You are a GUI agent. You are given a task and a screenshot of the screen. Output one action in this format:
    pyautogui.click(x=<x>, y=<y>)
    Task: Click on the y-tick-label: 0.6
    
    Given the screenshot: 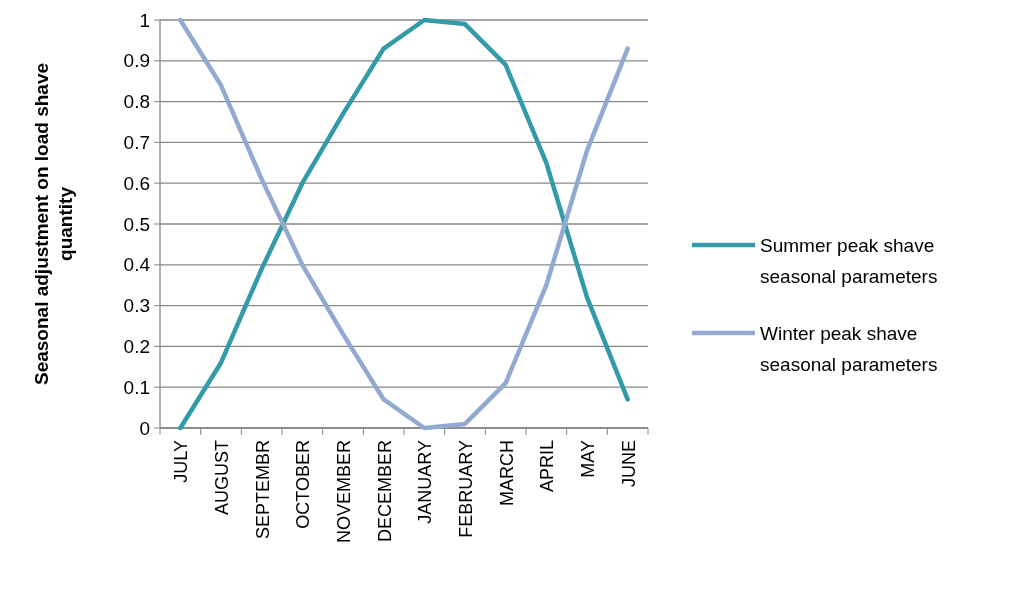 What is the action you would take?
    pyautogui.click(x=136, y=183)
    